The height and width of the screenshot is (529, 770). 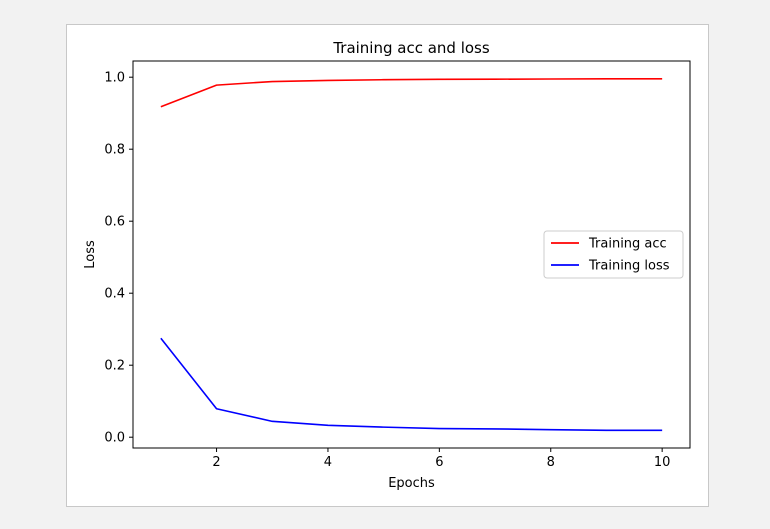 What do you see at coordinates (411, 93) in the screenshot?
I see `series-line-training-acc` at bounding box center [411, 93].